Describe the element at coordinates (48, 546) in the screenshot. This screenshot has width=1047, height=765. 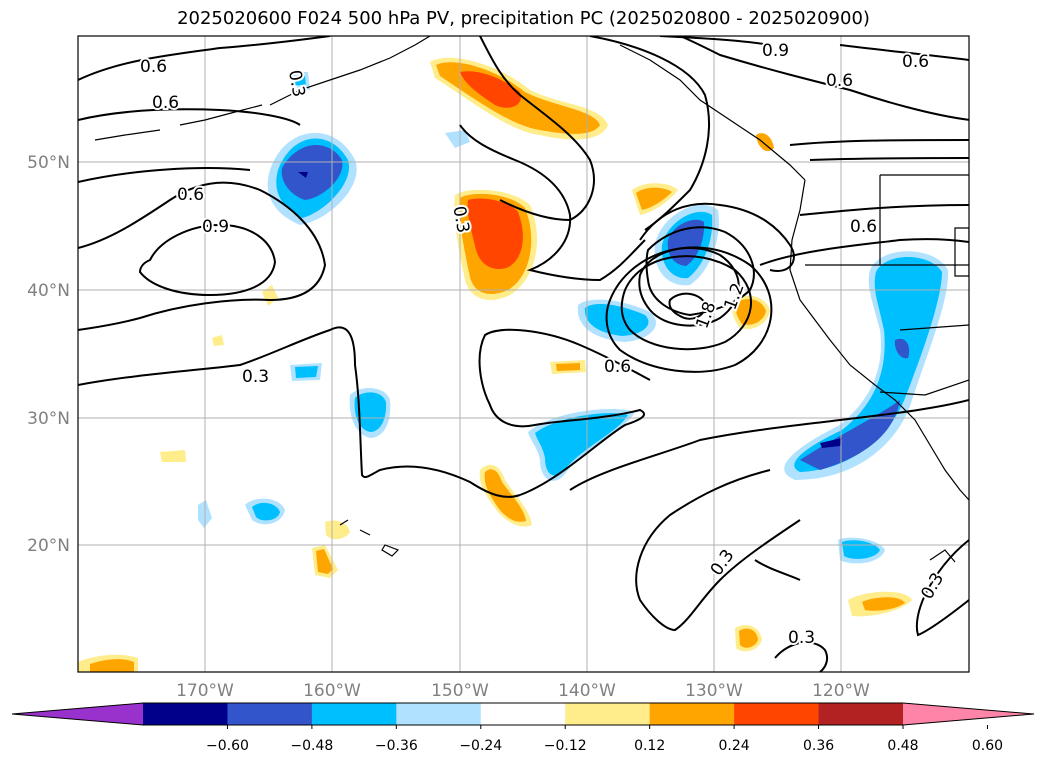
I see `lat-tick-label: 20°N` at that location.